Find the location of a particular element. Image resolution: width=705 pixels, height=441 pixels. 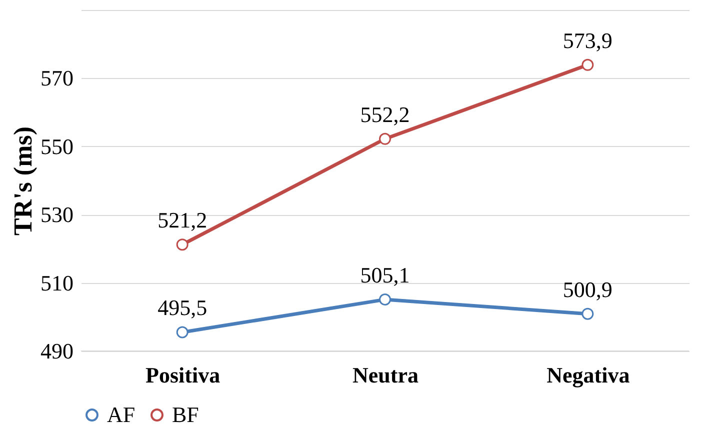

y-axis-title: TR's (ms) is located at coordinates (23, 181).